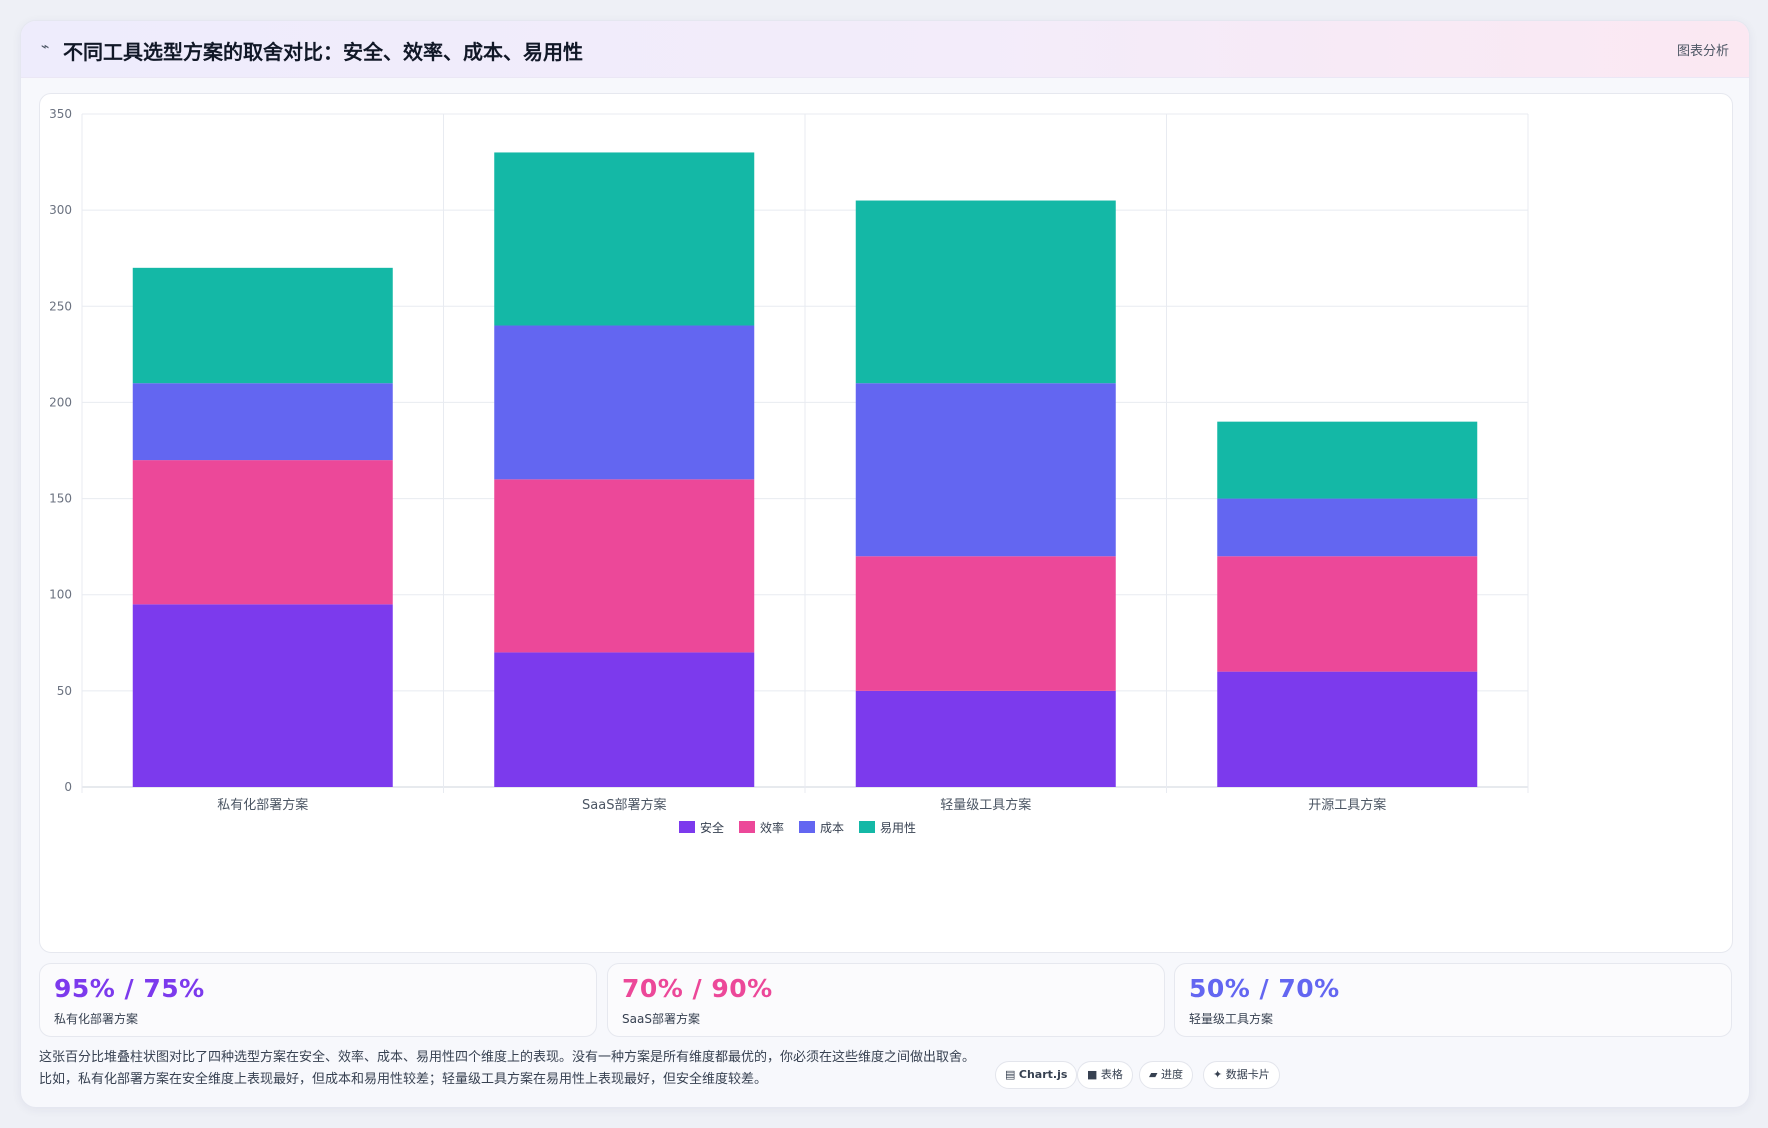 The height and width of the screenshot is (1128, 1768). I want to click on chip-data-cards: ✦ 数据卡片, so click(1241, 1075).